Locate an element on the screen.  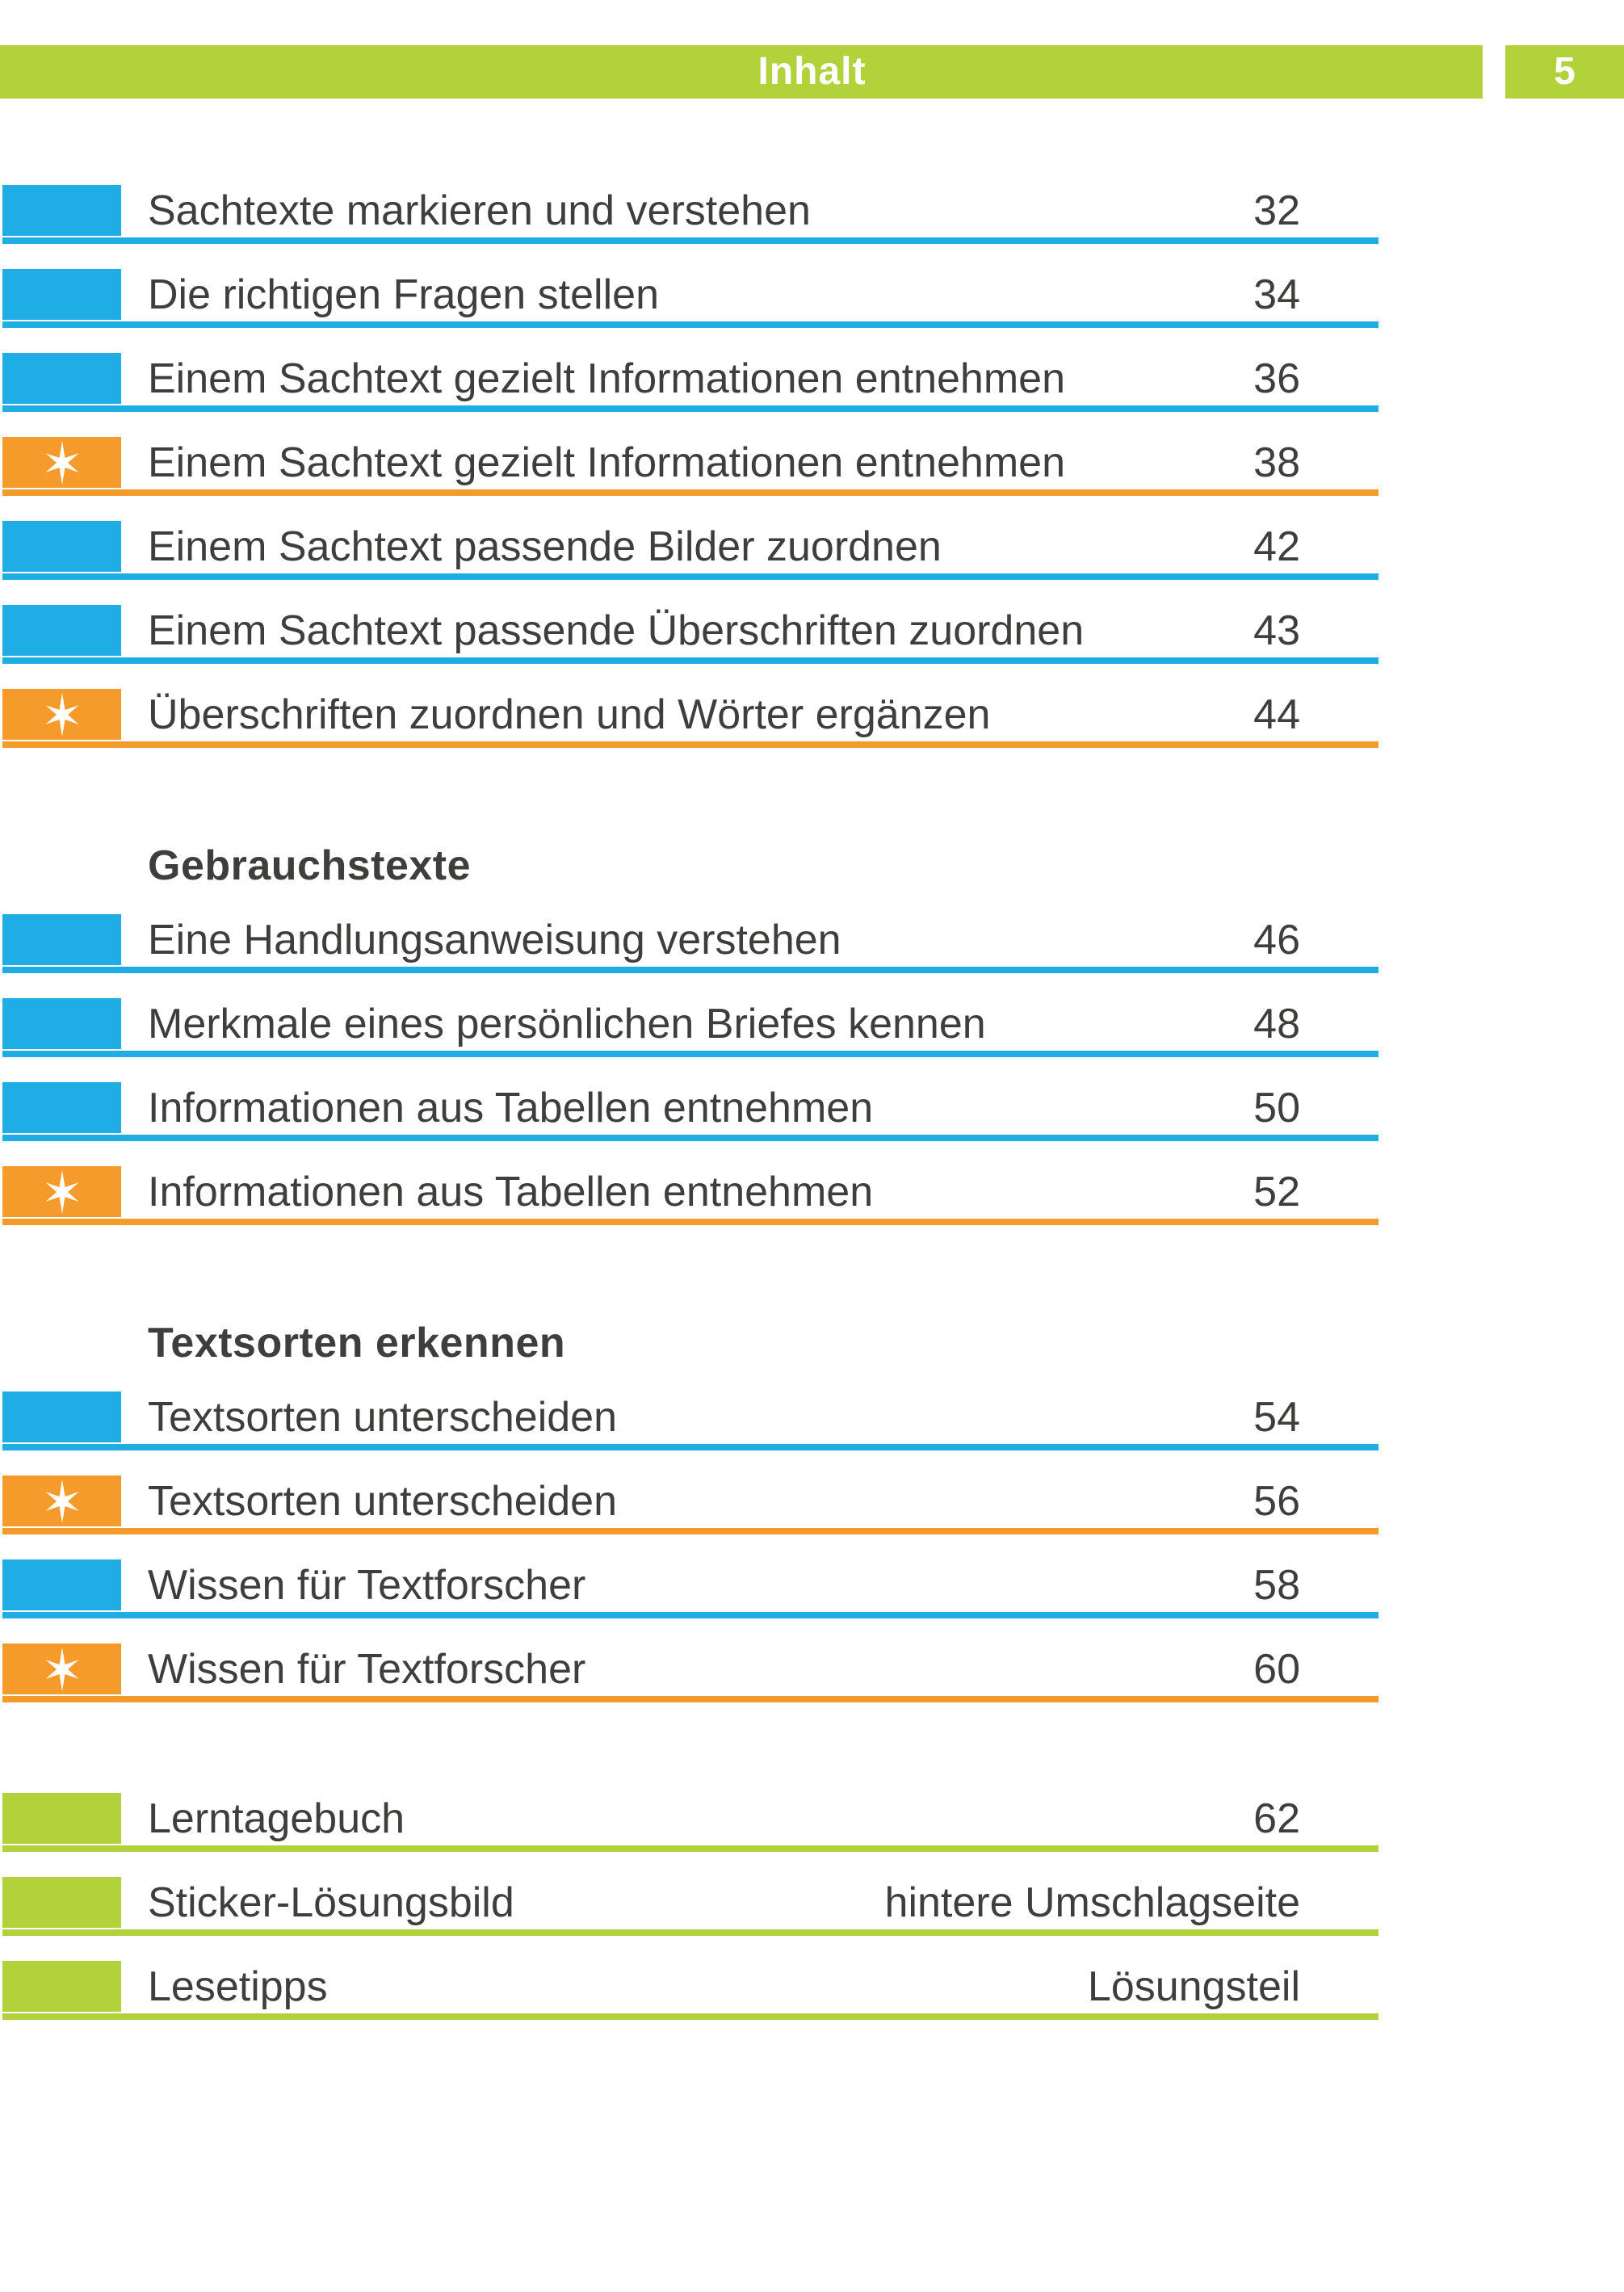
toc-row-title: Lerntagebuch is located at coordinates (276, 1819).